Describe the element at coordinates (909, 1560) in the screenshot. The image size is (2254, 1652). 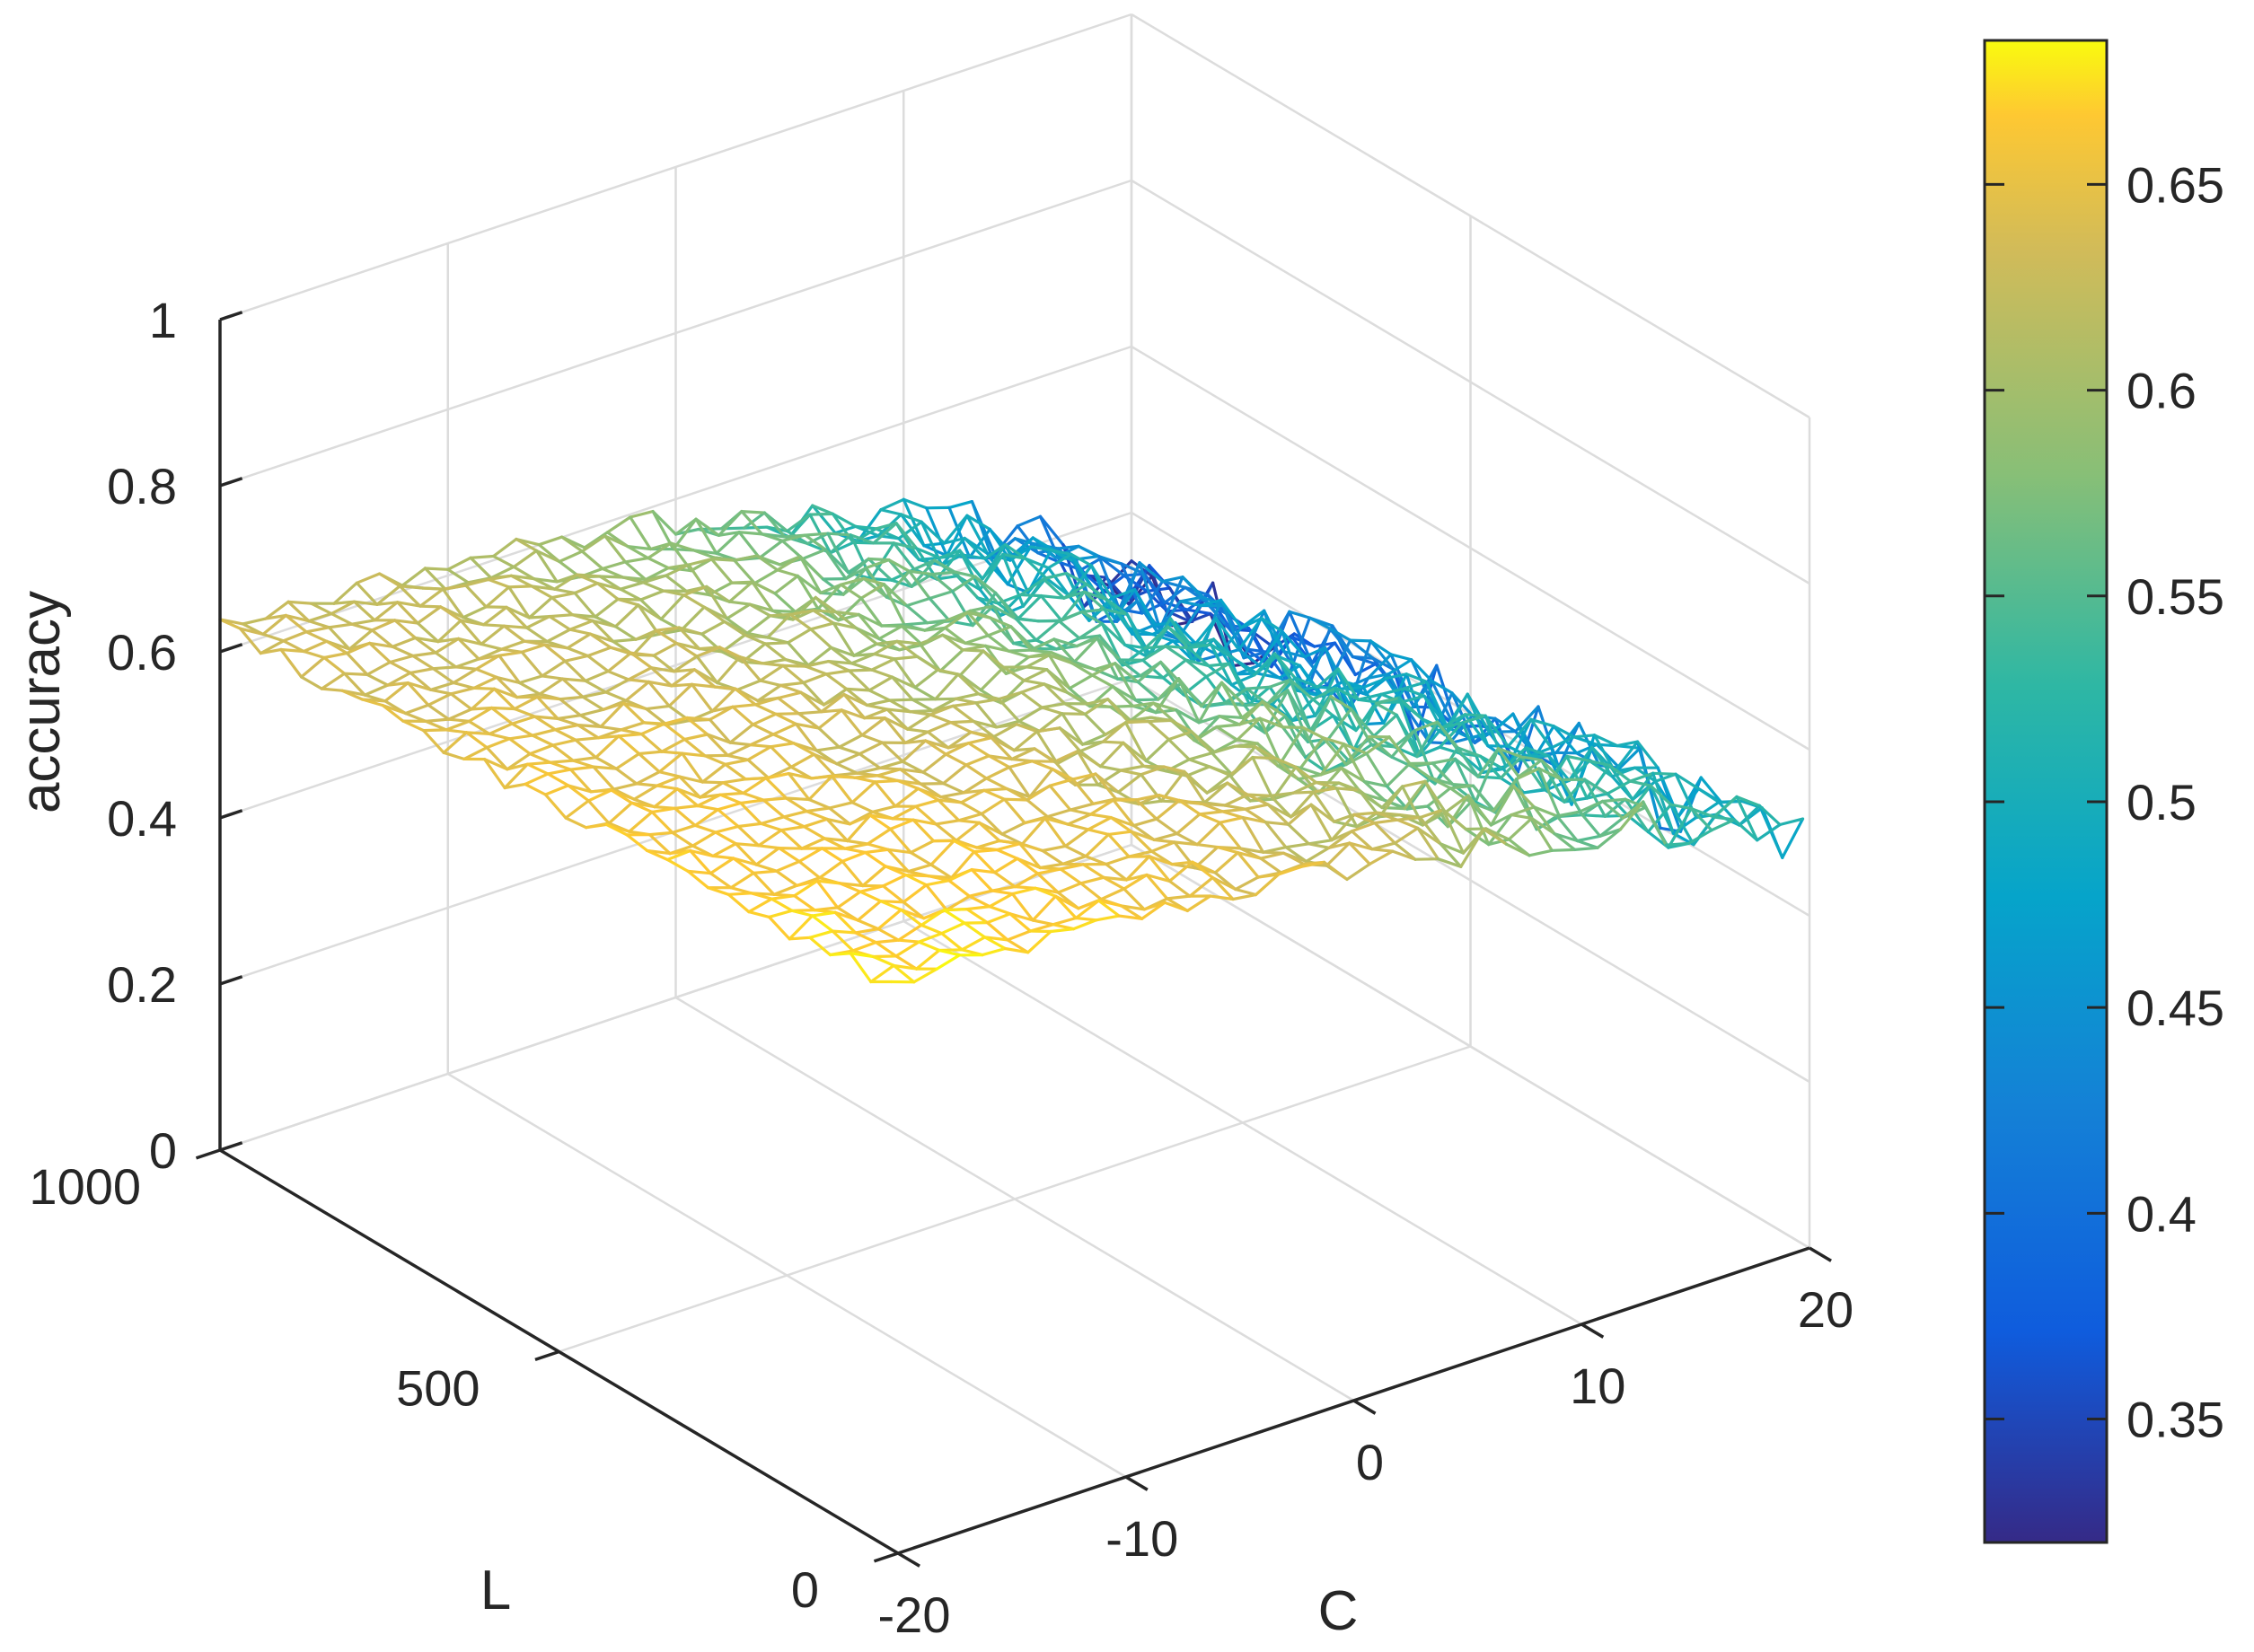
I see `x-tick-mark` at that location.